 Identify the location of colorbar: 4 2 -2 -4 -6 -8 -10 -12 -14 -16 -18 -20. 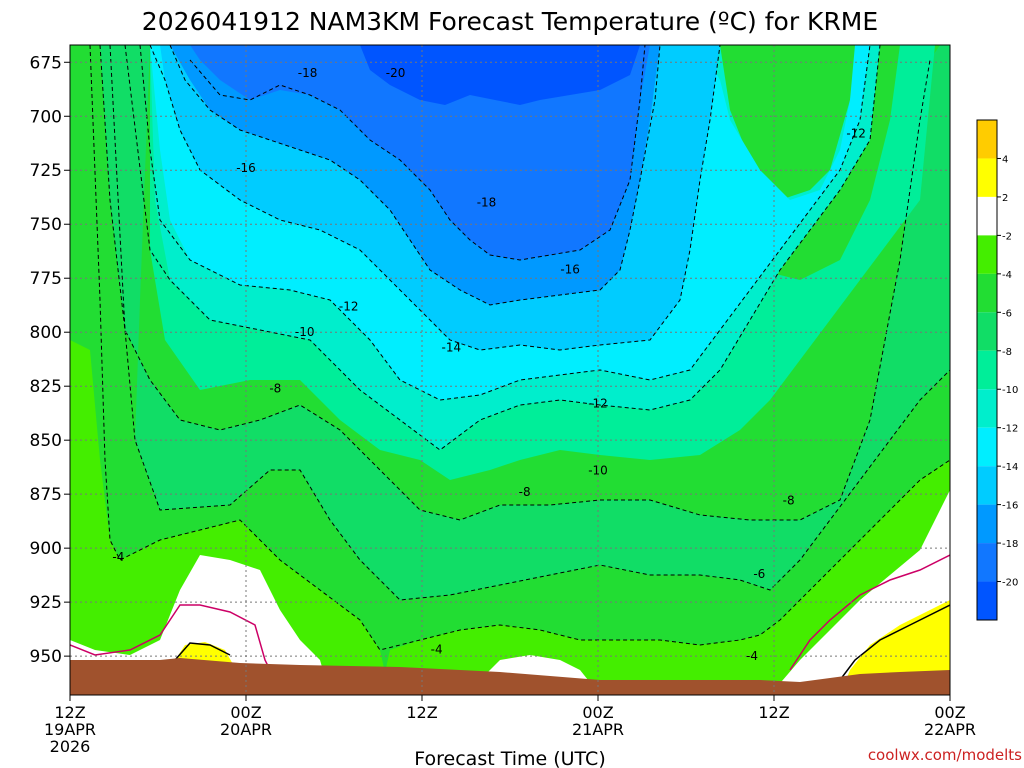
(997, 370).